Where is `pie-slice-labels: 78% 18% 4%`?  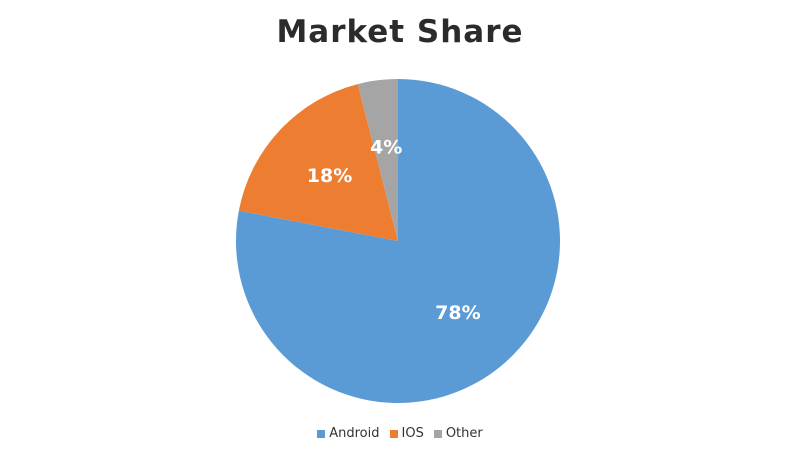 pie-slice-labels: 78% 18% 4% is located at coordinates (394, 230).